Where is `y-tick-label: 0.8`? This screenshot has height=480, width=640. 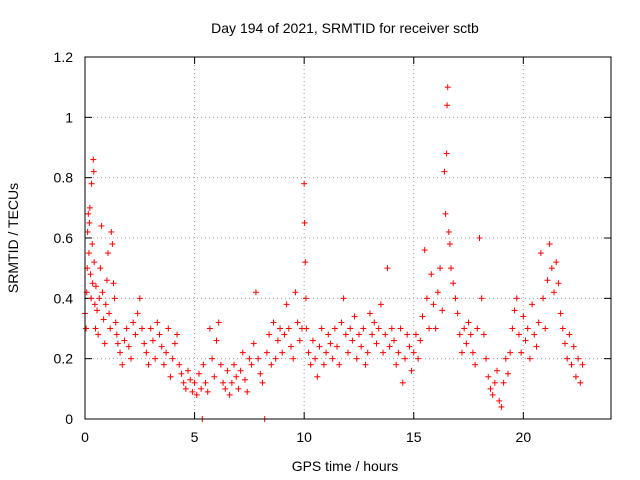 y-tick-label: 0.8 is located at coordinates (64, 178).